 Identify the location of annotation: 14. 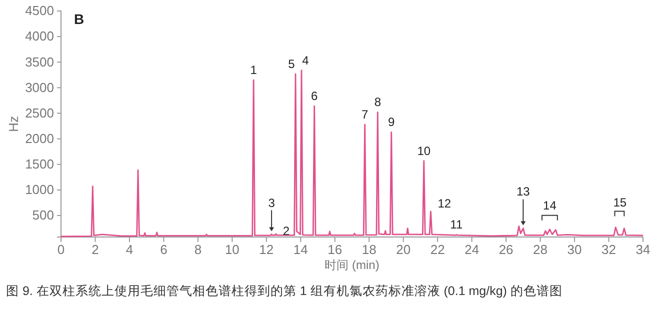
(550, 205).